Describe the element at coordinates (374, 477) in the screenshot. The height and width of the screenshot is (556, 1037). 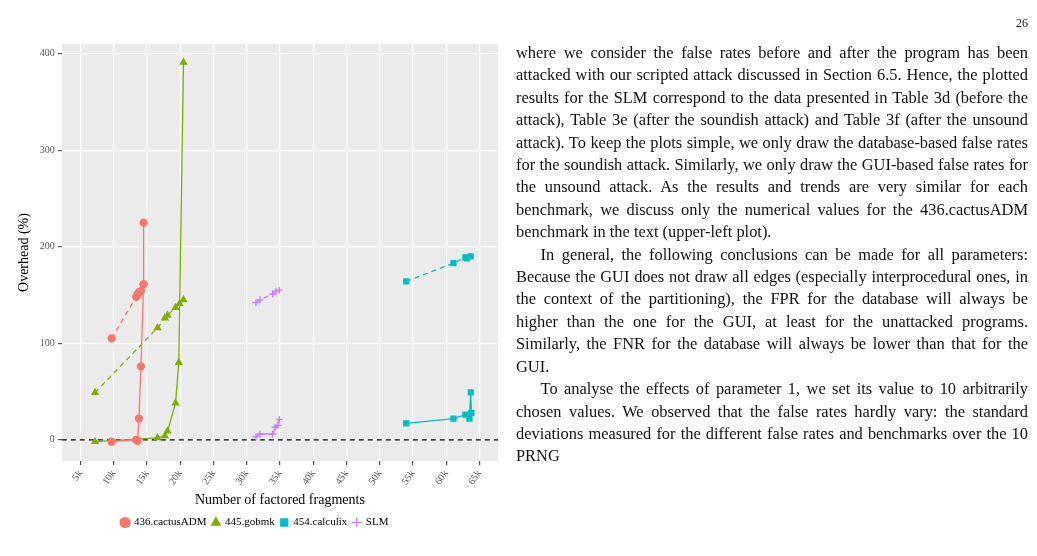
I see `x-tick-label: 50k` at that location.